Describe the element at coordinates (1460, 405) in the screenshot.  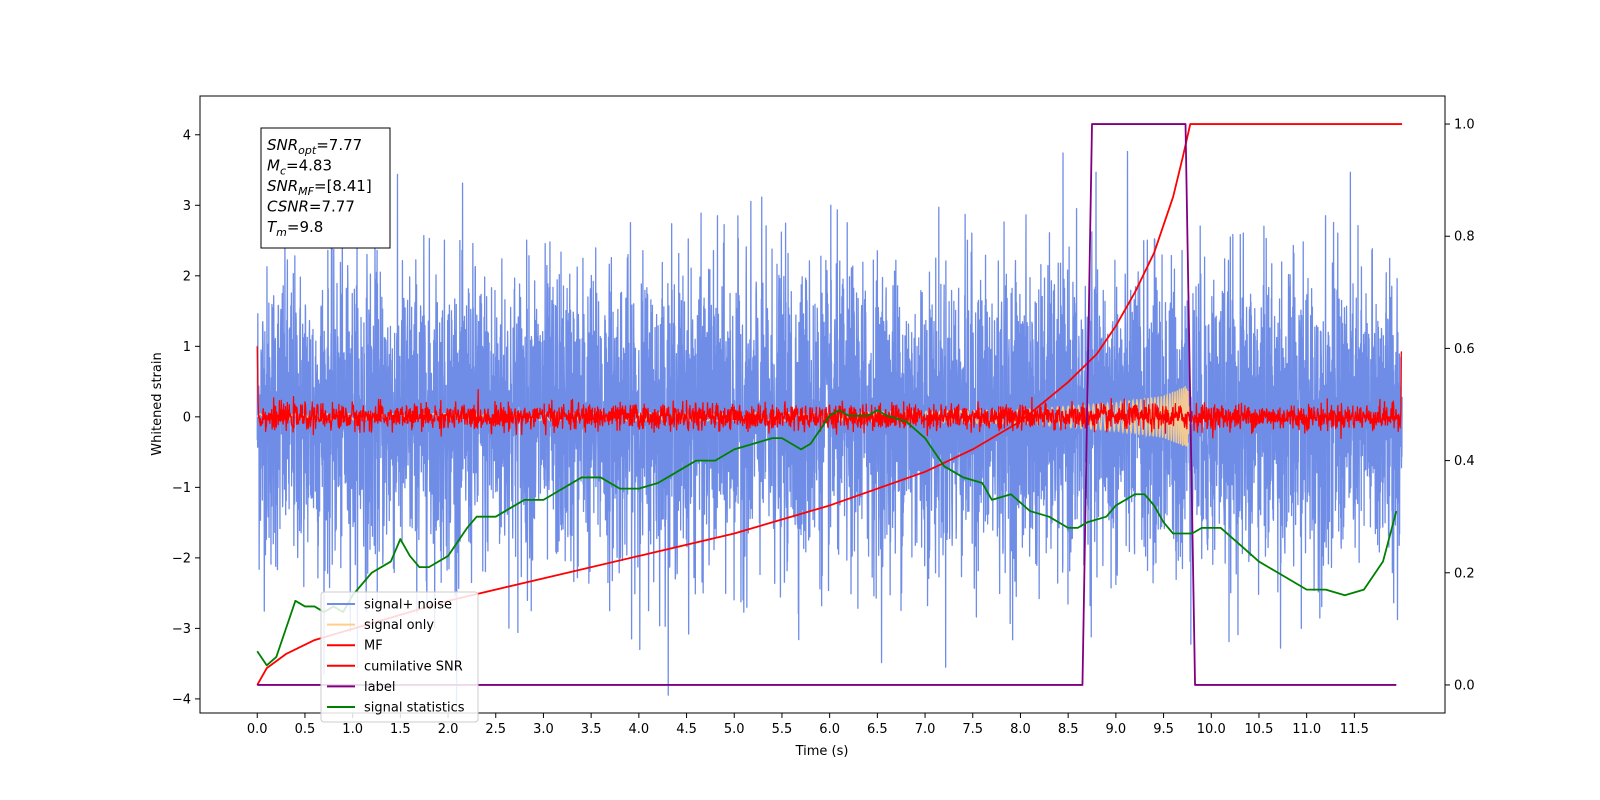
I see `y-axis-right: 0.0 0.2 0.4 0.6 0.8 1.0` at that location.